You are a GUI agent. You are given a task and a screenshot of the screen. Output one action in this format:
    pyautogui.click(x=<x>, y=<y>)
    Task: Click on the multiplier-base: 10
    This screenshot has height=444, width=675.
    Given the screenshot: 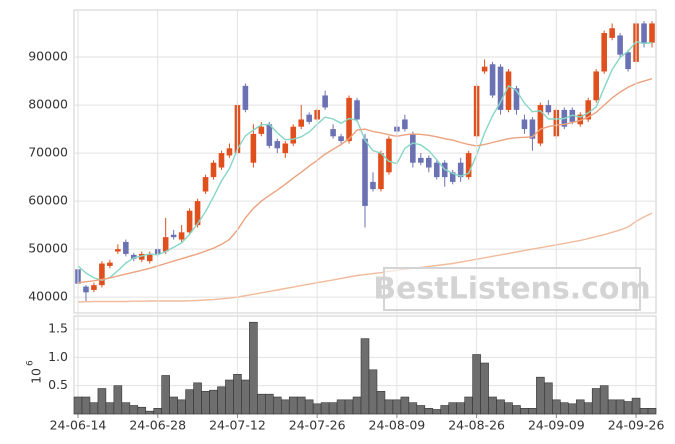 What is the action you would take?
    pyautogui.click(x=36, y=376)
    